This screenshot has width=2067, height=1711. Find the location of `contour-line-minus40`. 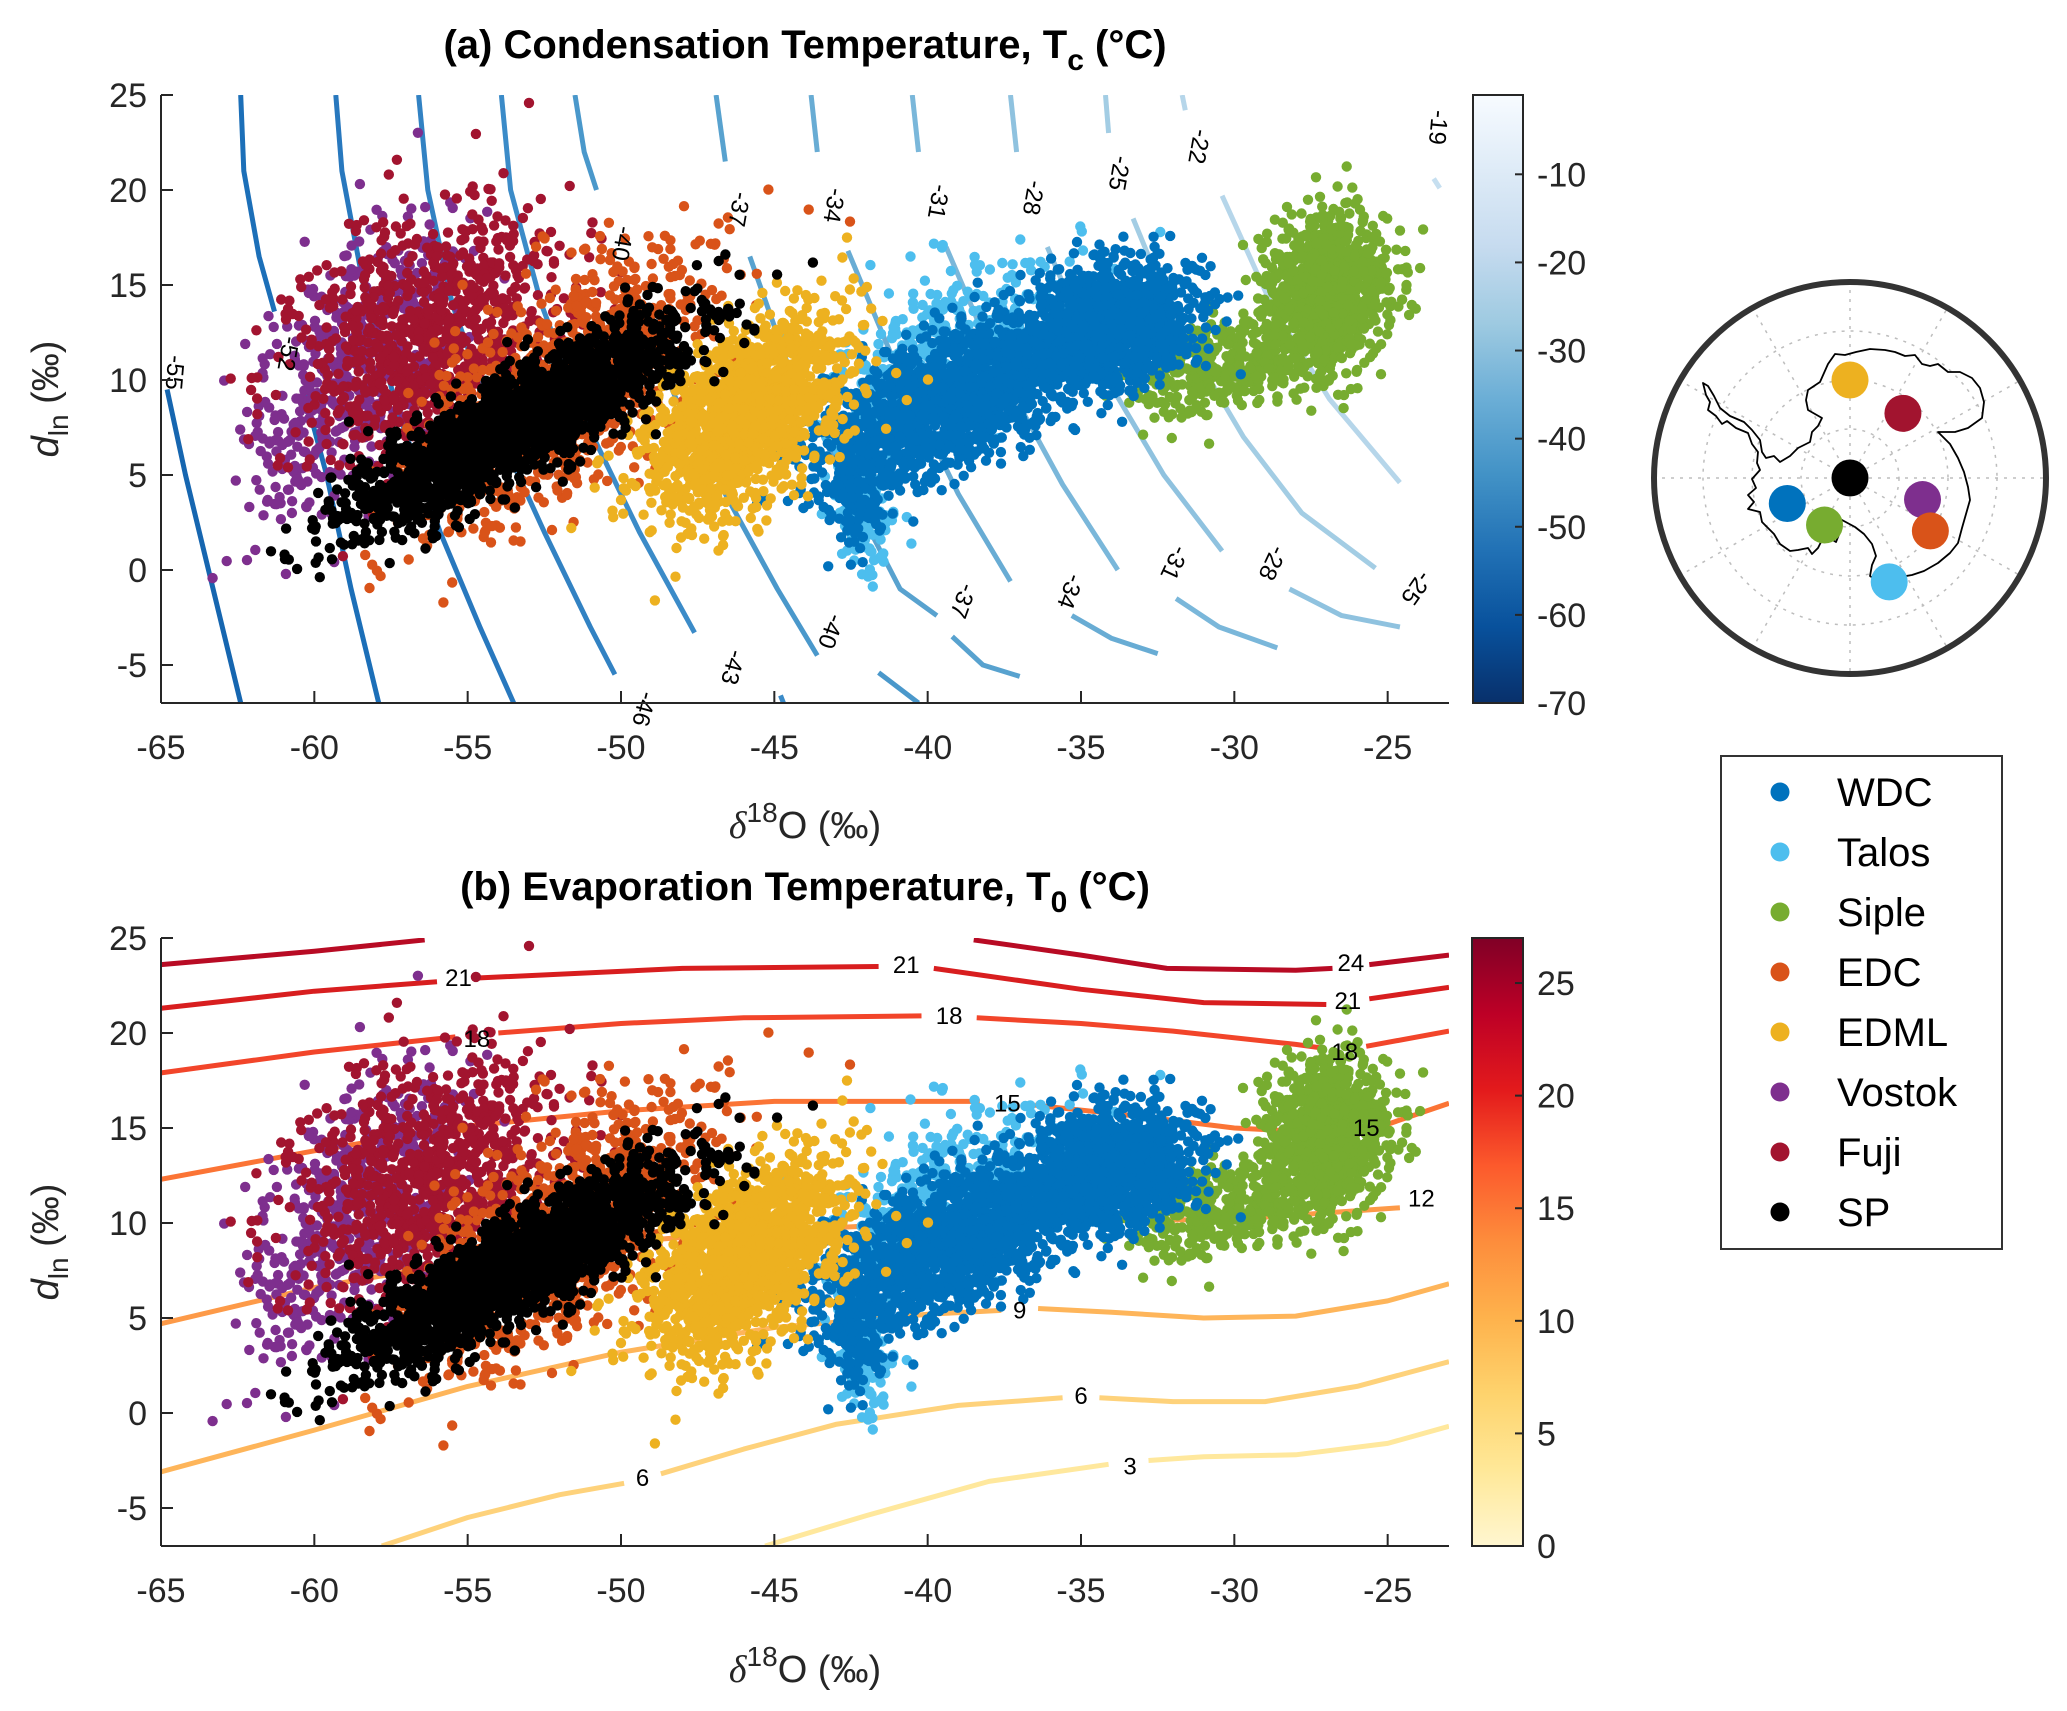

contour-line-minus40 is located at coordinates (585, 143).